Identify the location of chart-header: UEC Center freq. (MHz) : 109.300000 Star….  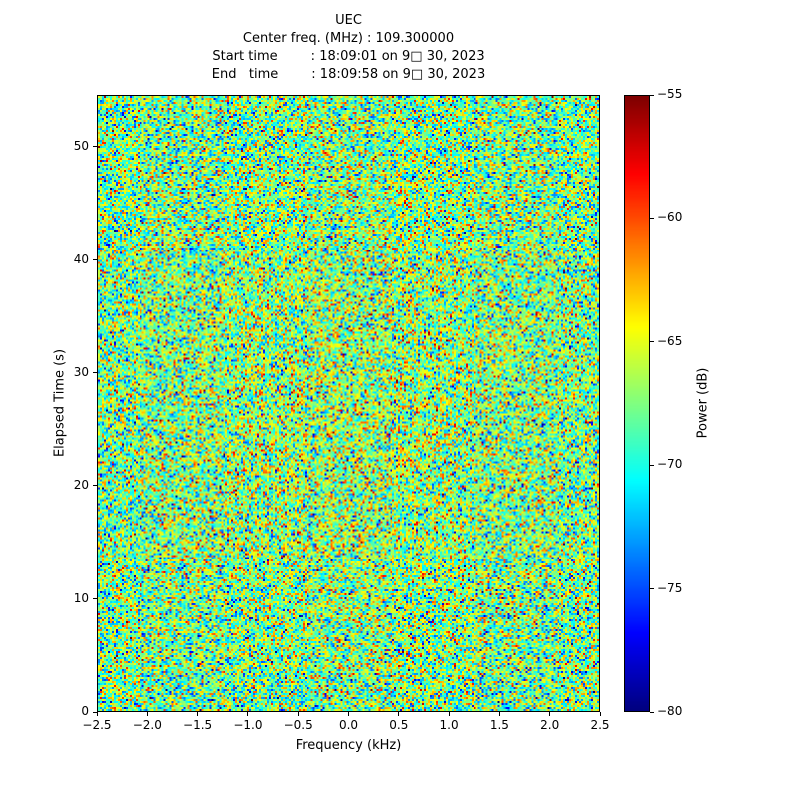
(348, 48).